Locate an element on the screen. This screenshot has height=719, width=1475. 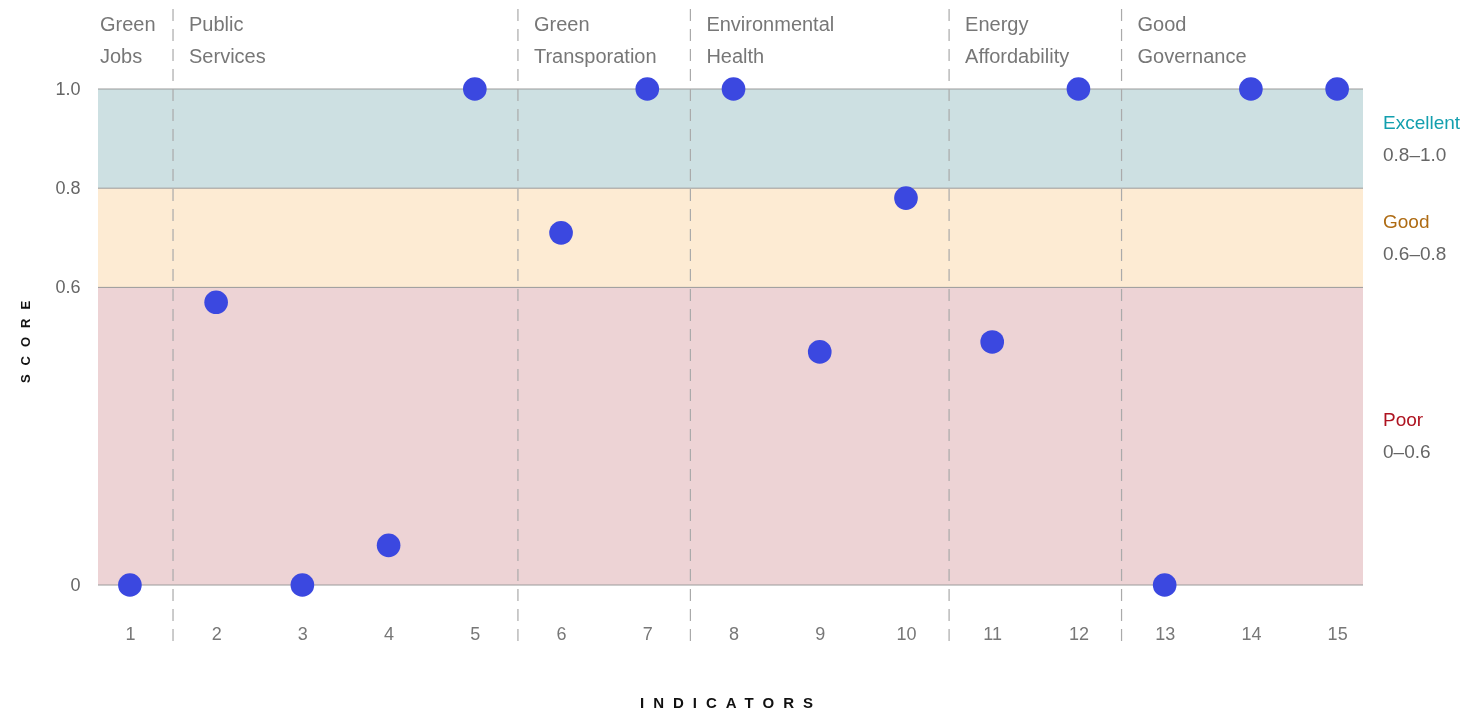
x-tick-label: 4 is located at coordinates (389, 633).